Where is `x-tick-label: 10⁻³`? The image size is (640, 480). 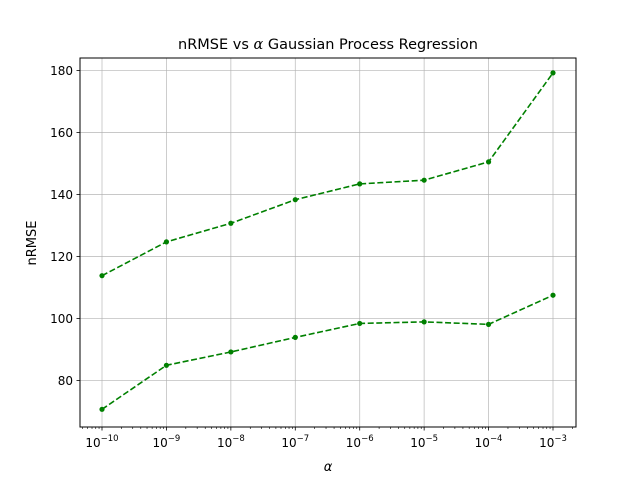 x-tick-label: 10⁻³ is located at coordinates (553, 442).